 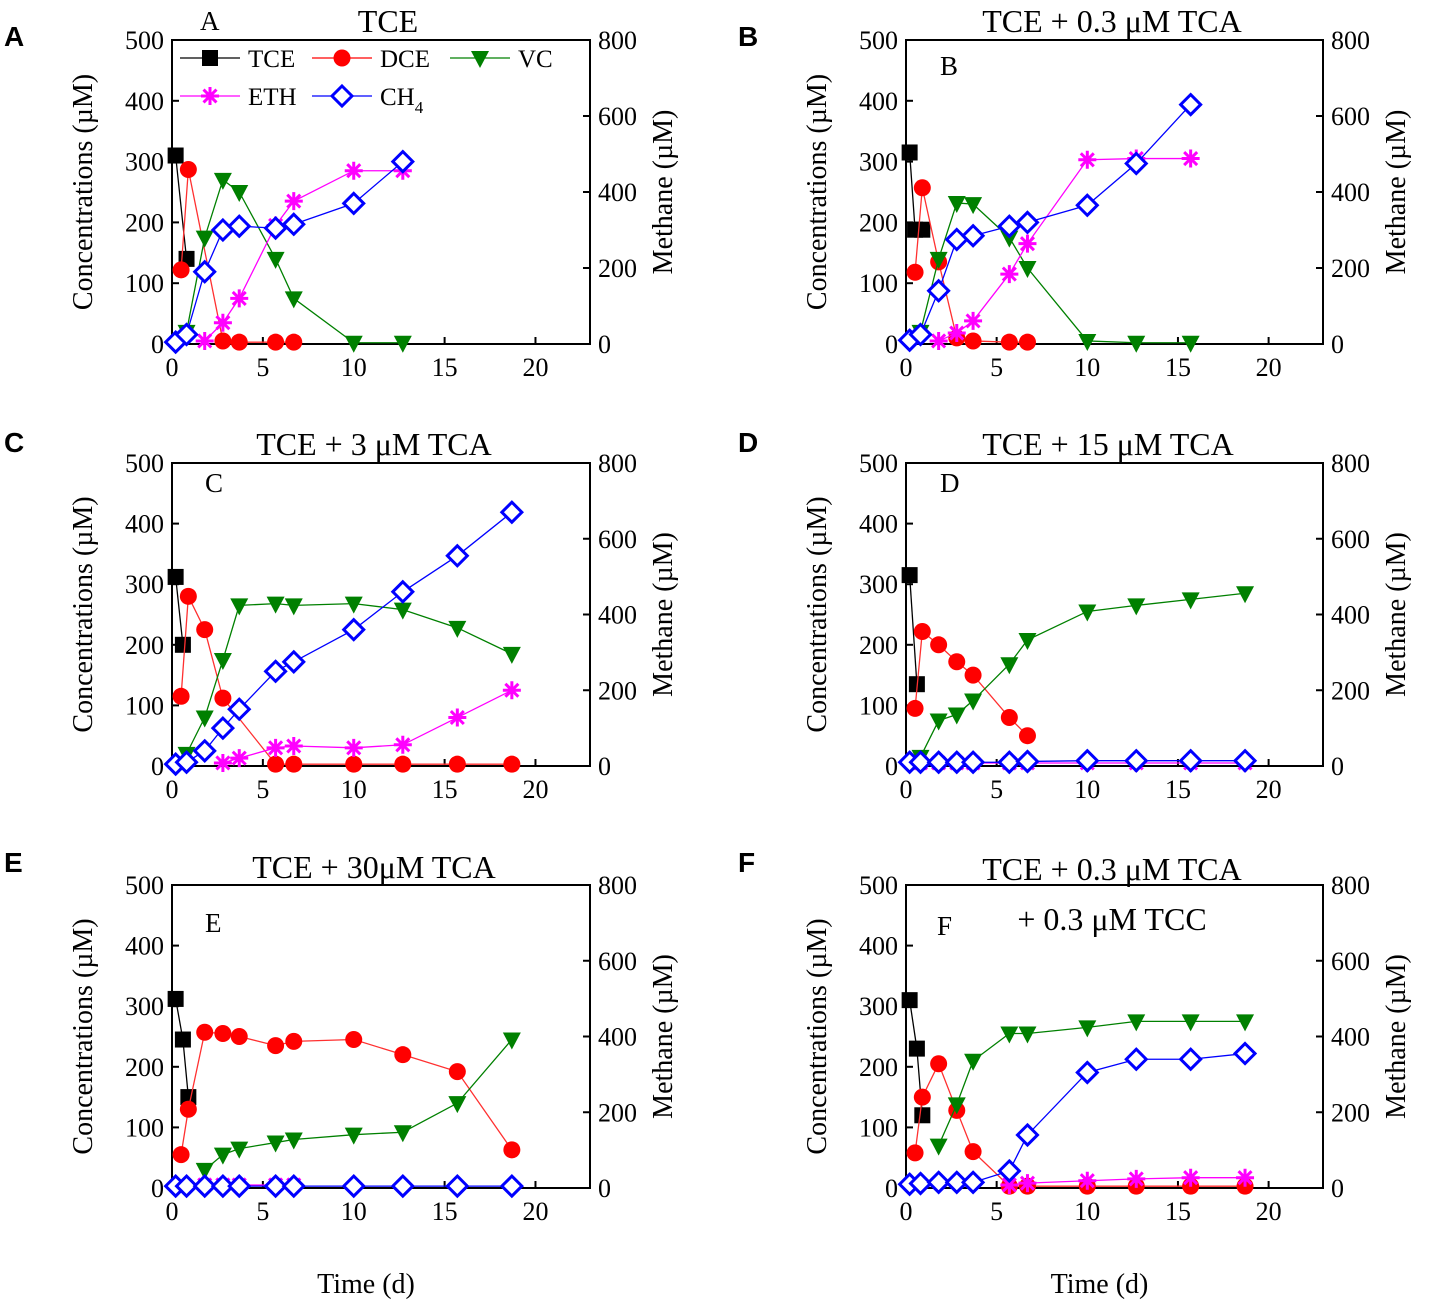 I want to click on panel-title: TCE + 30μM TCA, so click(x=374, y=867).